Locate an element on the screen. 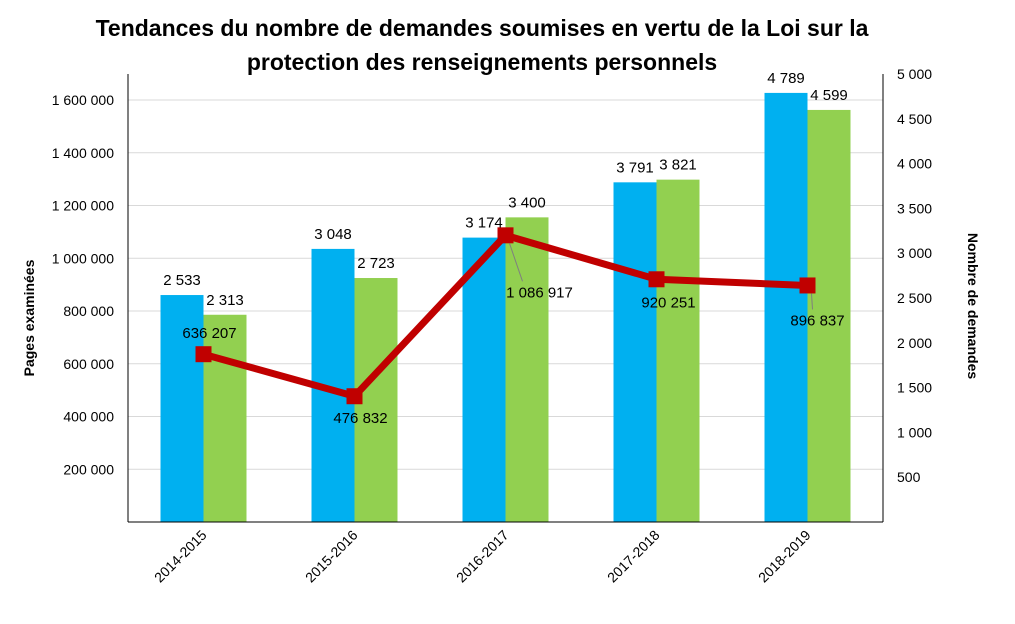  y-left-tick-label: 1 400 000 is located at coordinates (83, 153).